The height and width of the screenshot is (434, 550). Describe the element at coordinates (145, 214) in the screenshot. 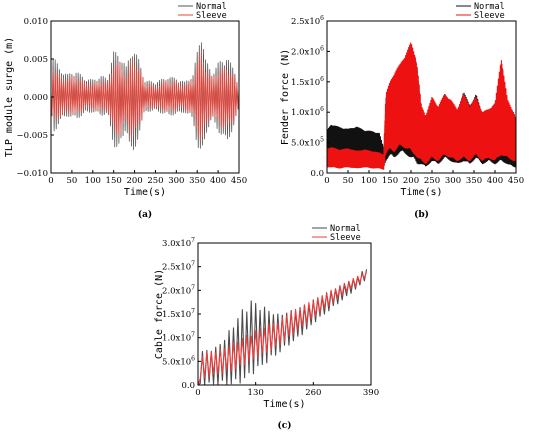

I see `panel-label: (a)` at that location.